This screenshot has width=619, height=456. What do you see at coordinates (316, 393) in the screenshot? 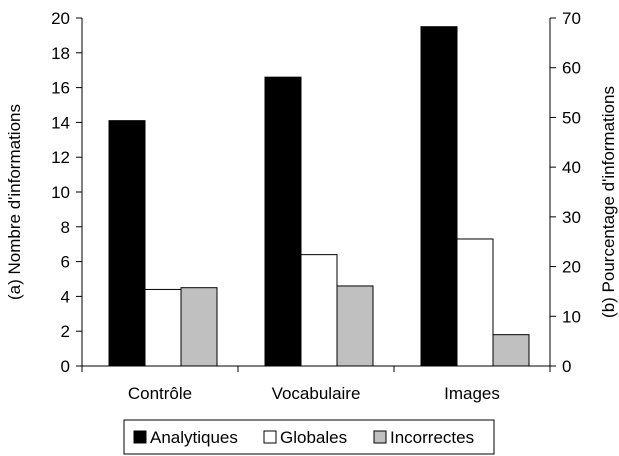
I see `category-label: Vocabulaire` at bounding box center [316, 393].